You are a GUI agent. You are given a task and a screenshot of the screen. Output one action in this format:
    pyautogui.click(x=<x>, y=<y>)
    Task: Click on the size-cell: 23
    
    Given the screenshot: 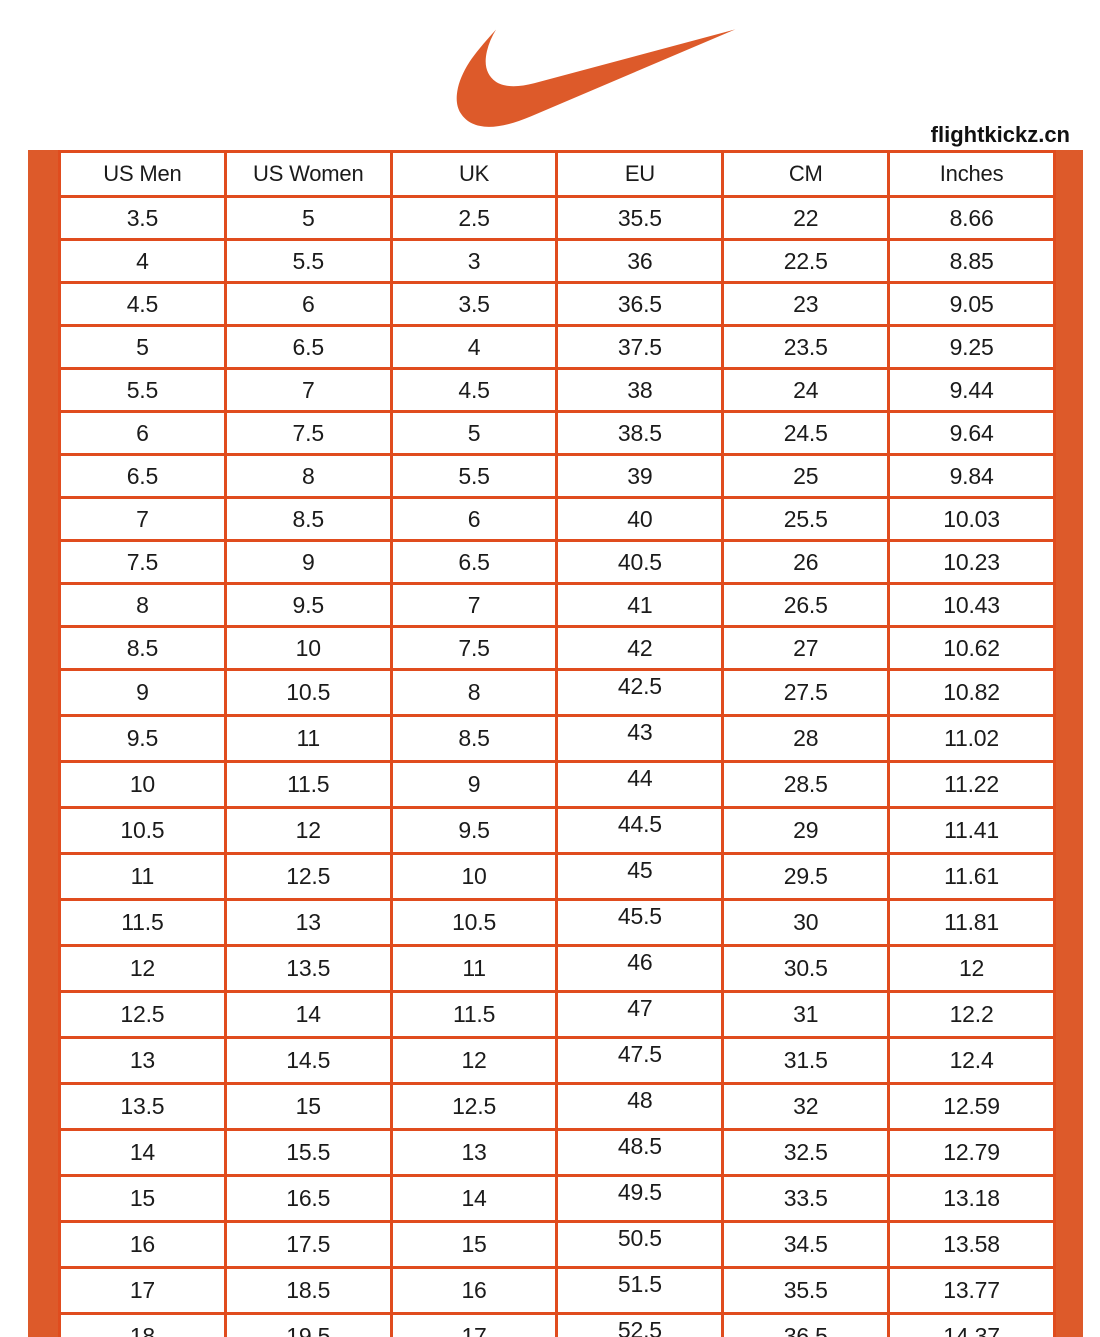 What is the action you would take?
    pyautogui.click(x=806, y=304)
    